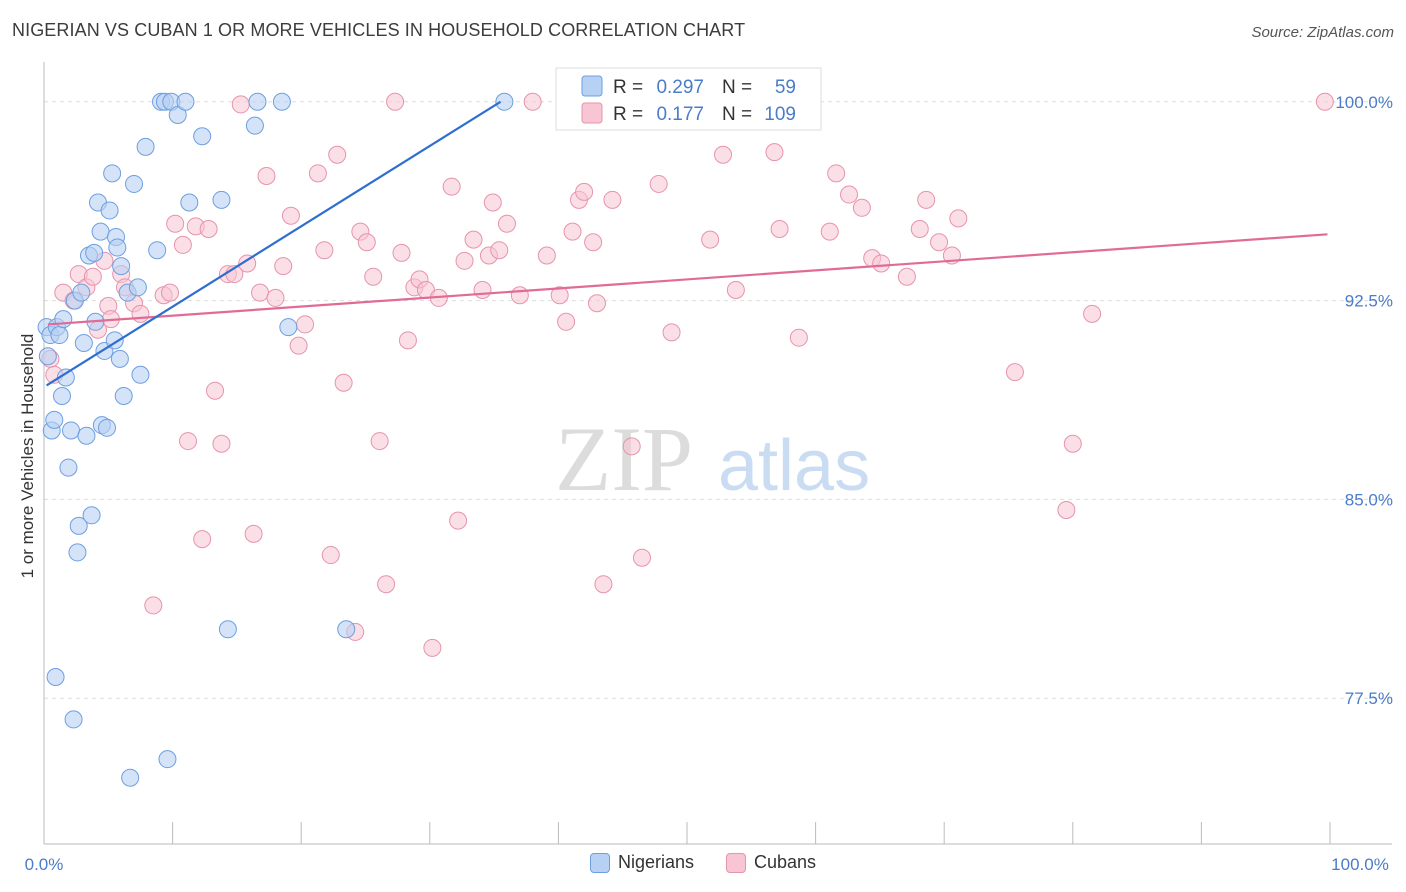 The width and height of the screenshot is (1406, 892). Describe the element at coordinates (599, 862) in the screenshot. I see `legend-swatch-nigerians` at that location.